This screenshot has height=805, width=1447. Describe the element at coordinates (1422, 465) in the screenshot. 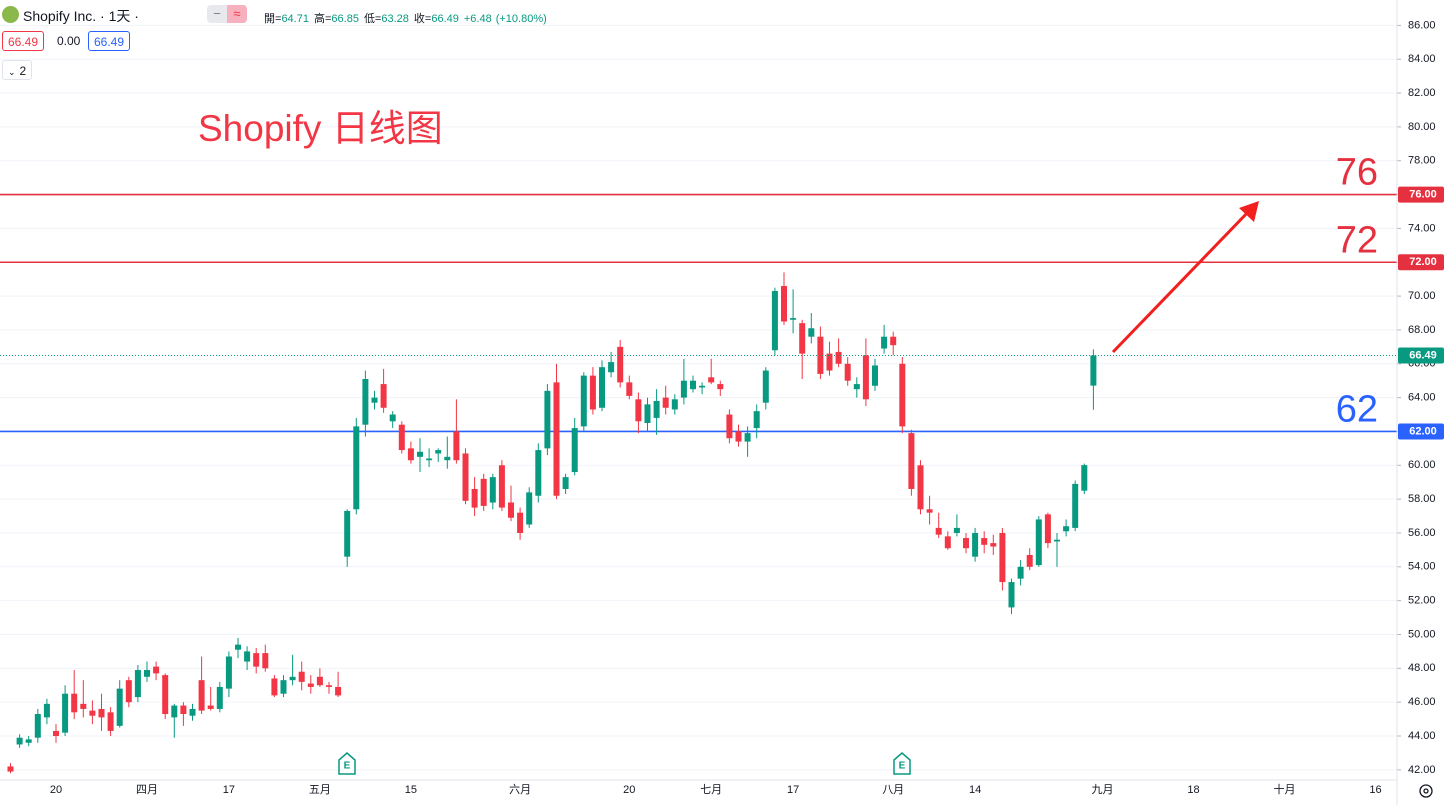

I see `y-tick-label: 60.00` at that location.